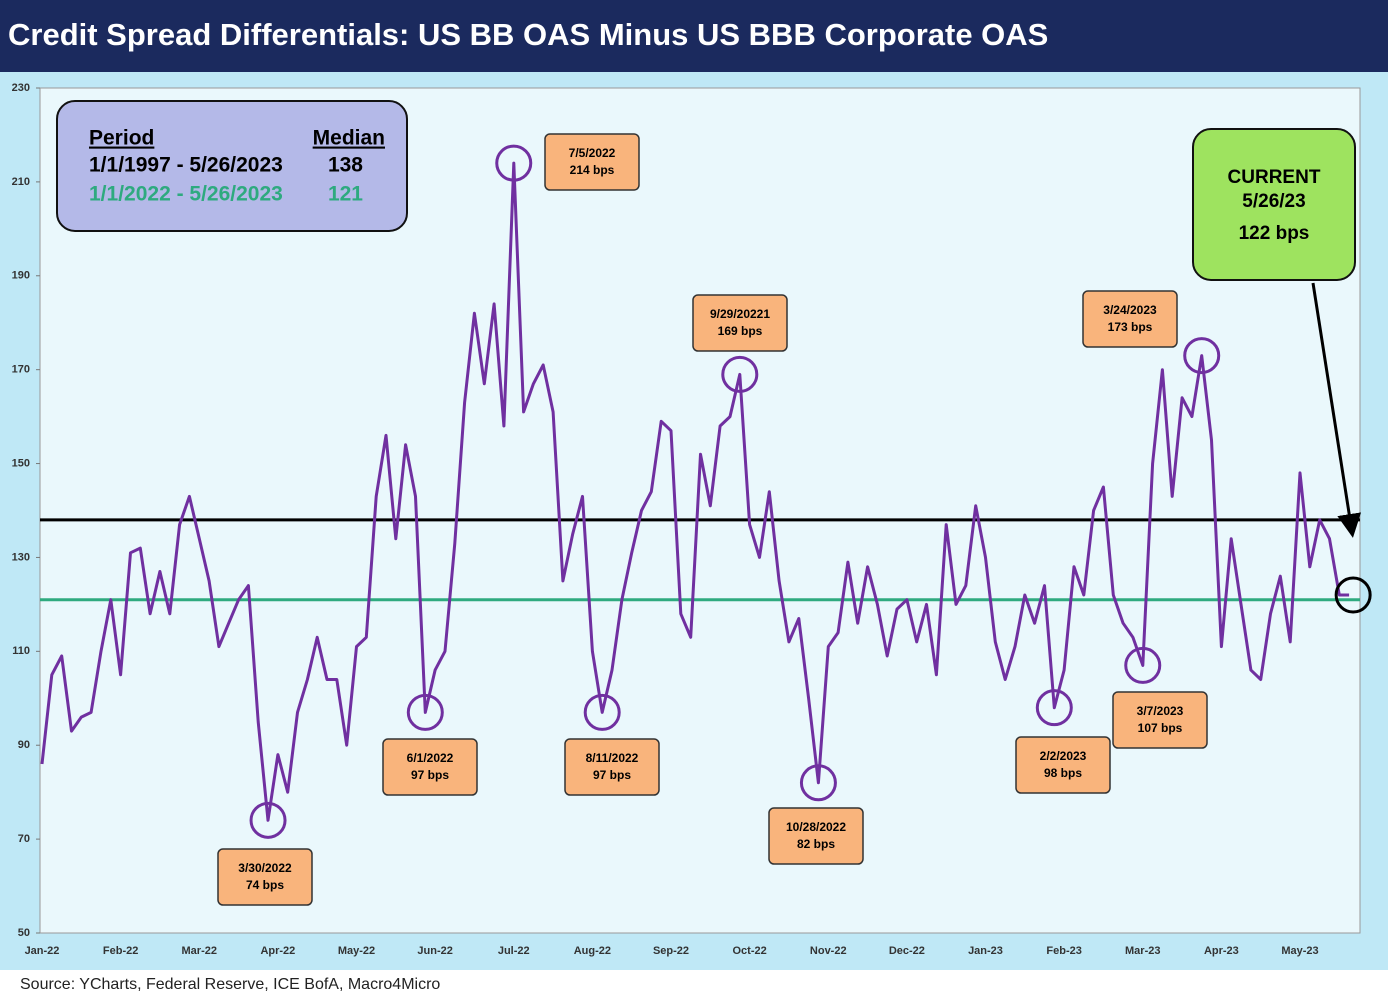 The height and width of the screenshot is (1000, 1388). Describe the element at coordinates (1221, 951) in the screenshot. I see `x-tick-label: Apr-23` at that location.